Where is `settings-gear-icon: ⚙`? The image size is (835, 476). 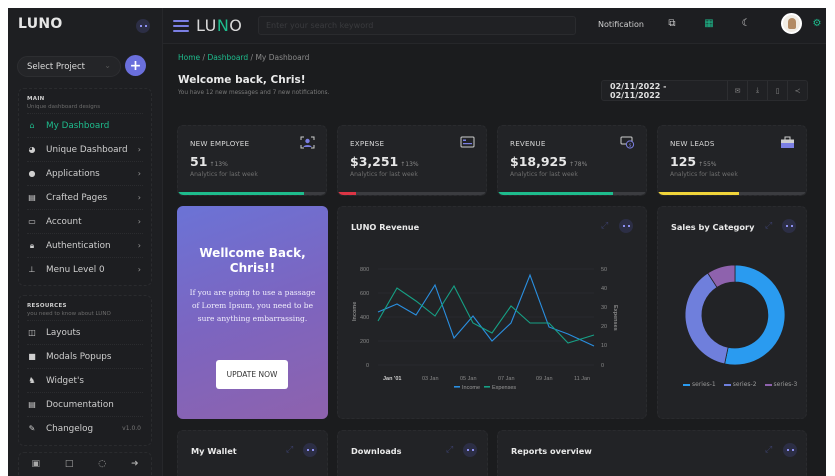 settings-gear-icon: ⚙ is located at coordinates (817, 23).